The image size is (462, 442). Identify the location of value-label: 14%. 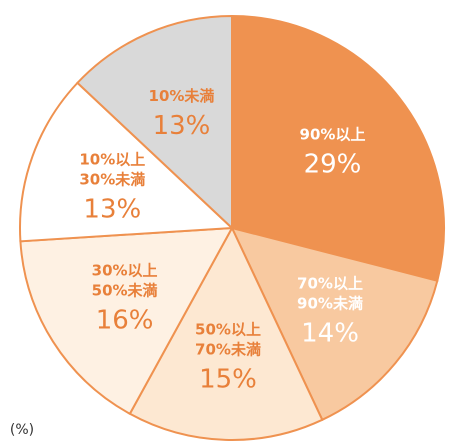
(330, 334).